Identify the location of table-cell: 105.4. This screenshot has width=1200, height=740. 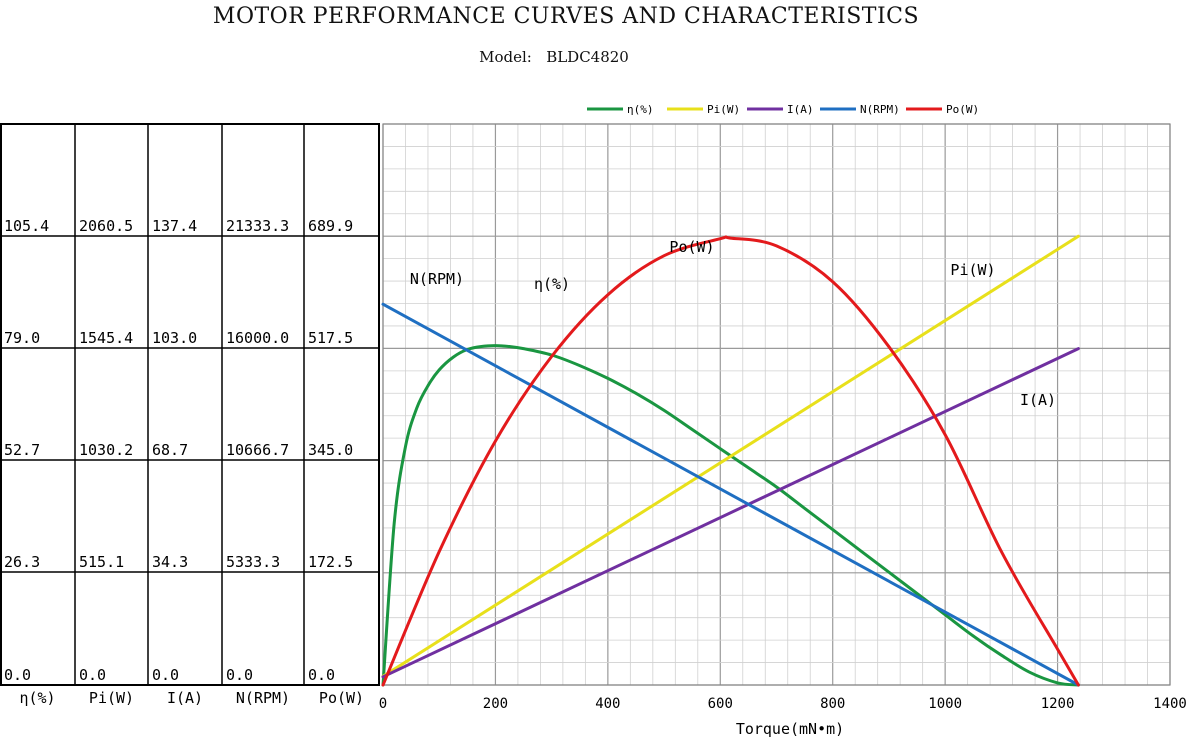
(26, 226).